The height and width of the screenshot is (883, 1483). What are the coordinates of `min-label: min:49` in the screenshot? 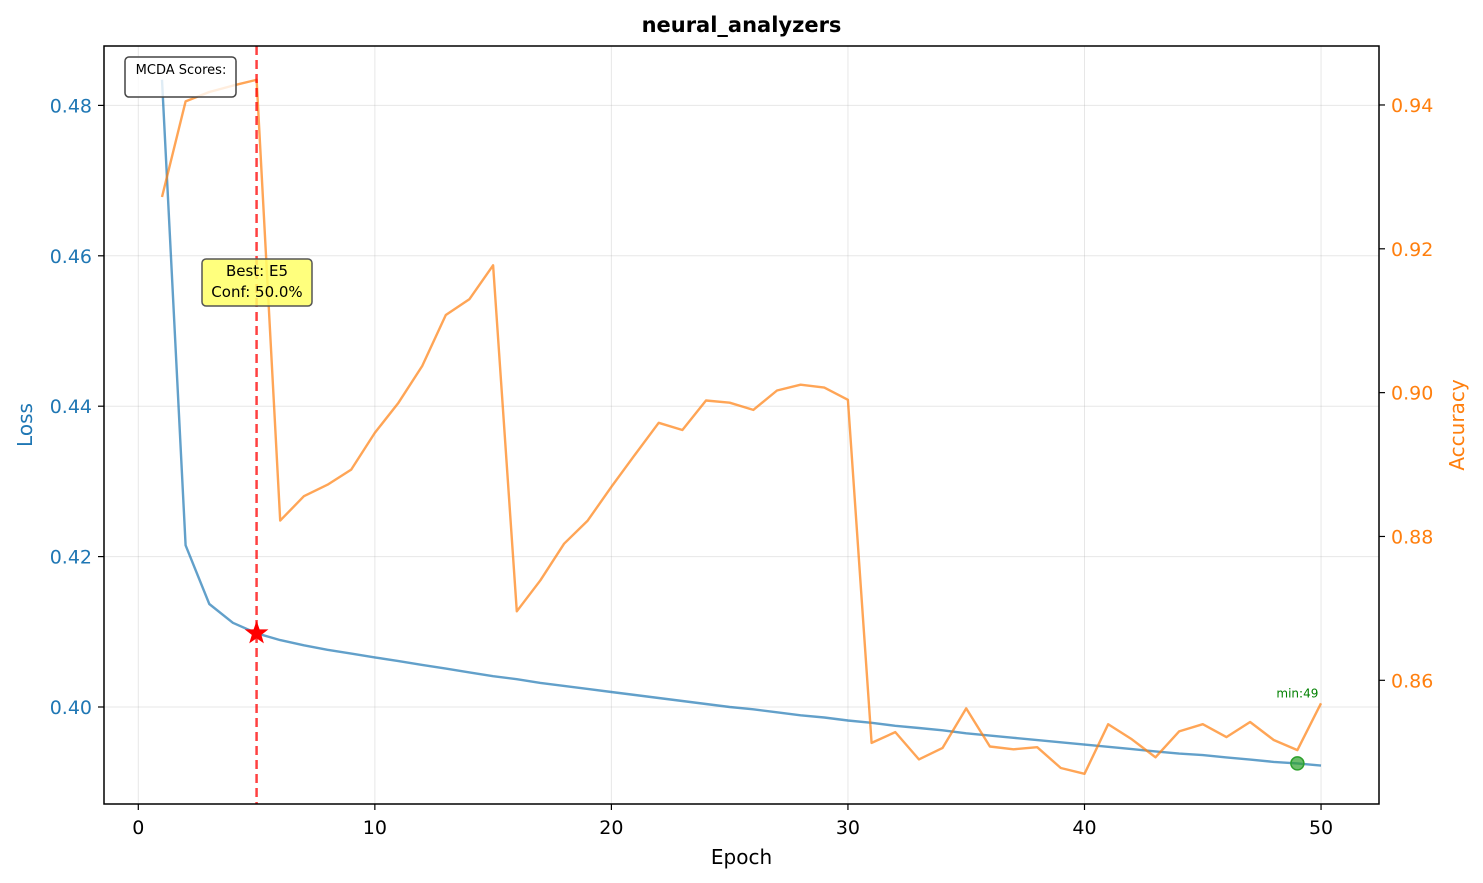 It's located at (1297, 693).